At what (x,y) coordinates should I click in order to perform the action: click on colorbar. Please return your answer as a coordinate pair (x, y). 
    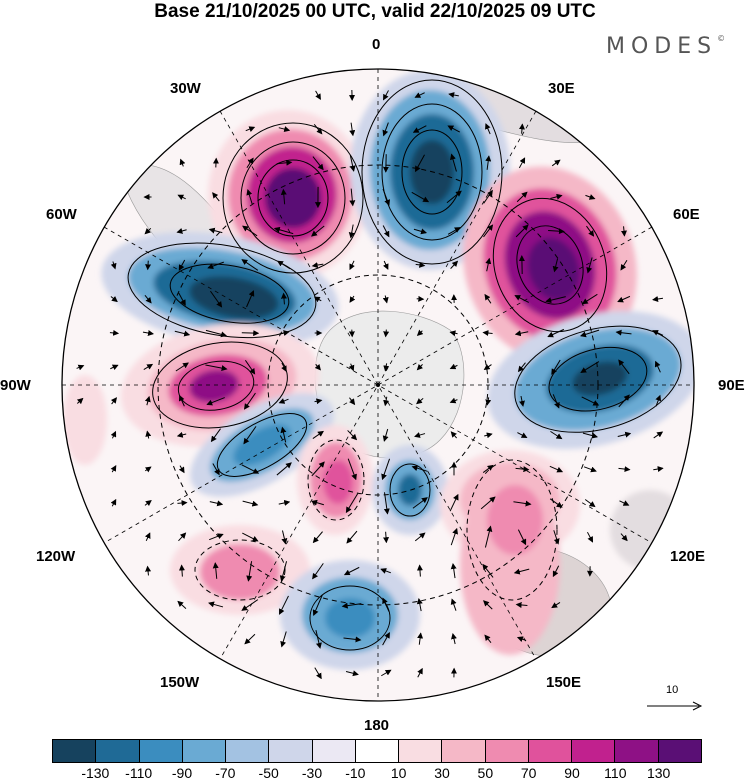
    Looking at the image, I should click on (377, 751).